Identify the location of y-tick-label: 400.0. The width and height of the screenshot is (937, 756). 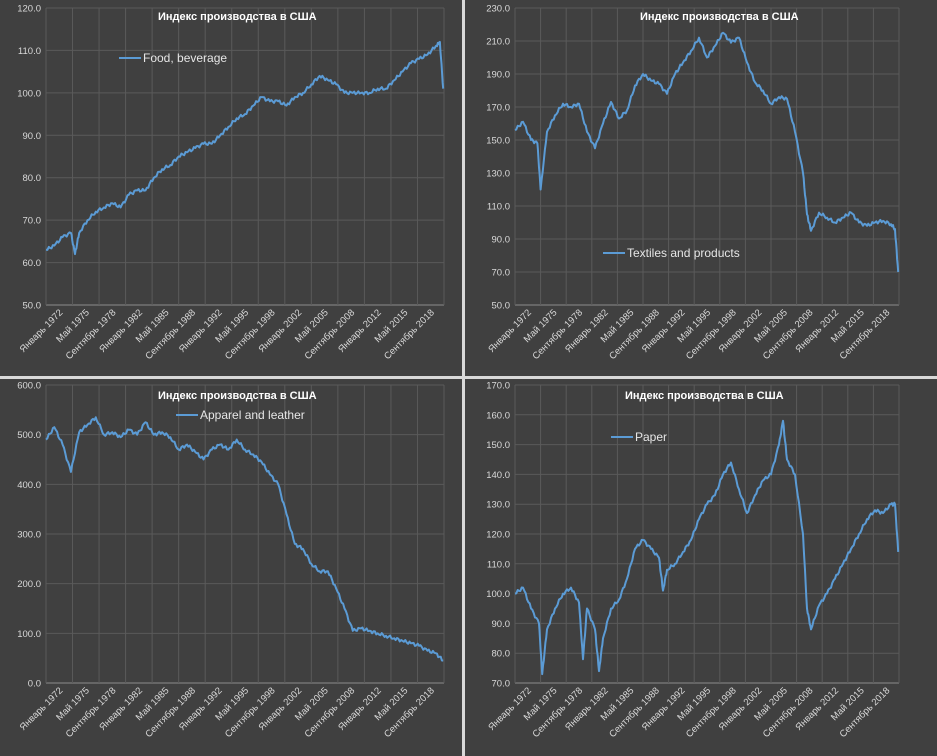
(29, 485).